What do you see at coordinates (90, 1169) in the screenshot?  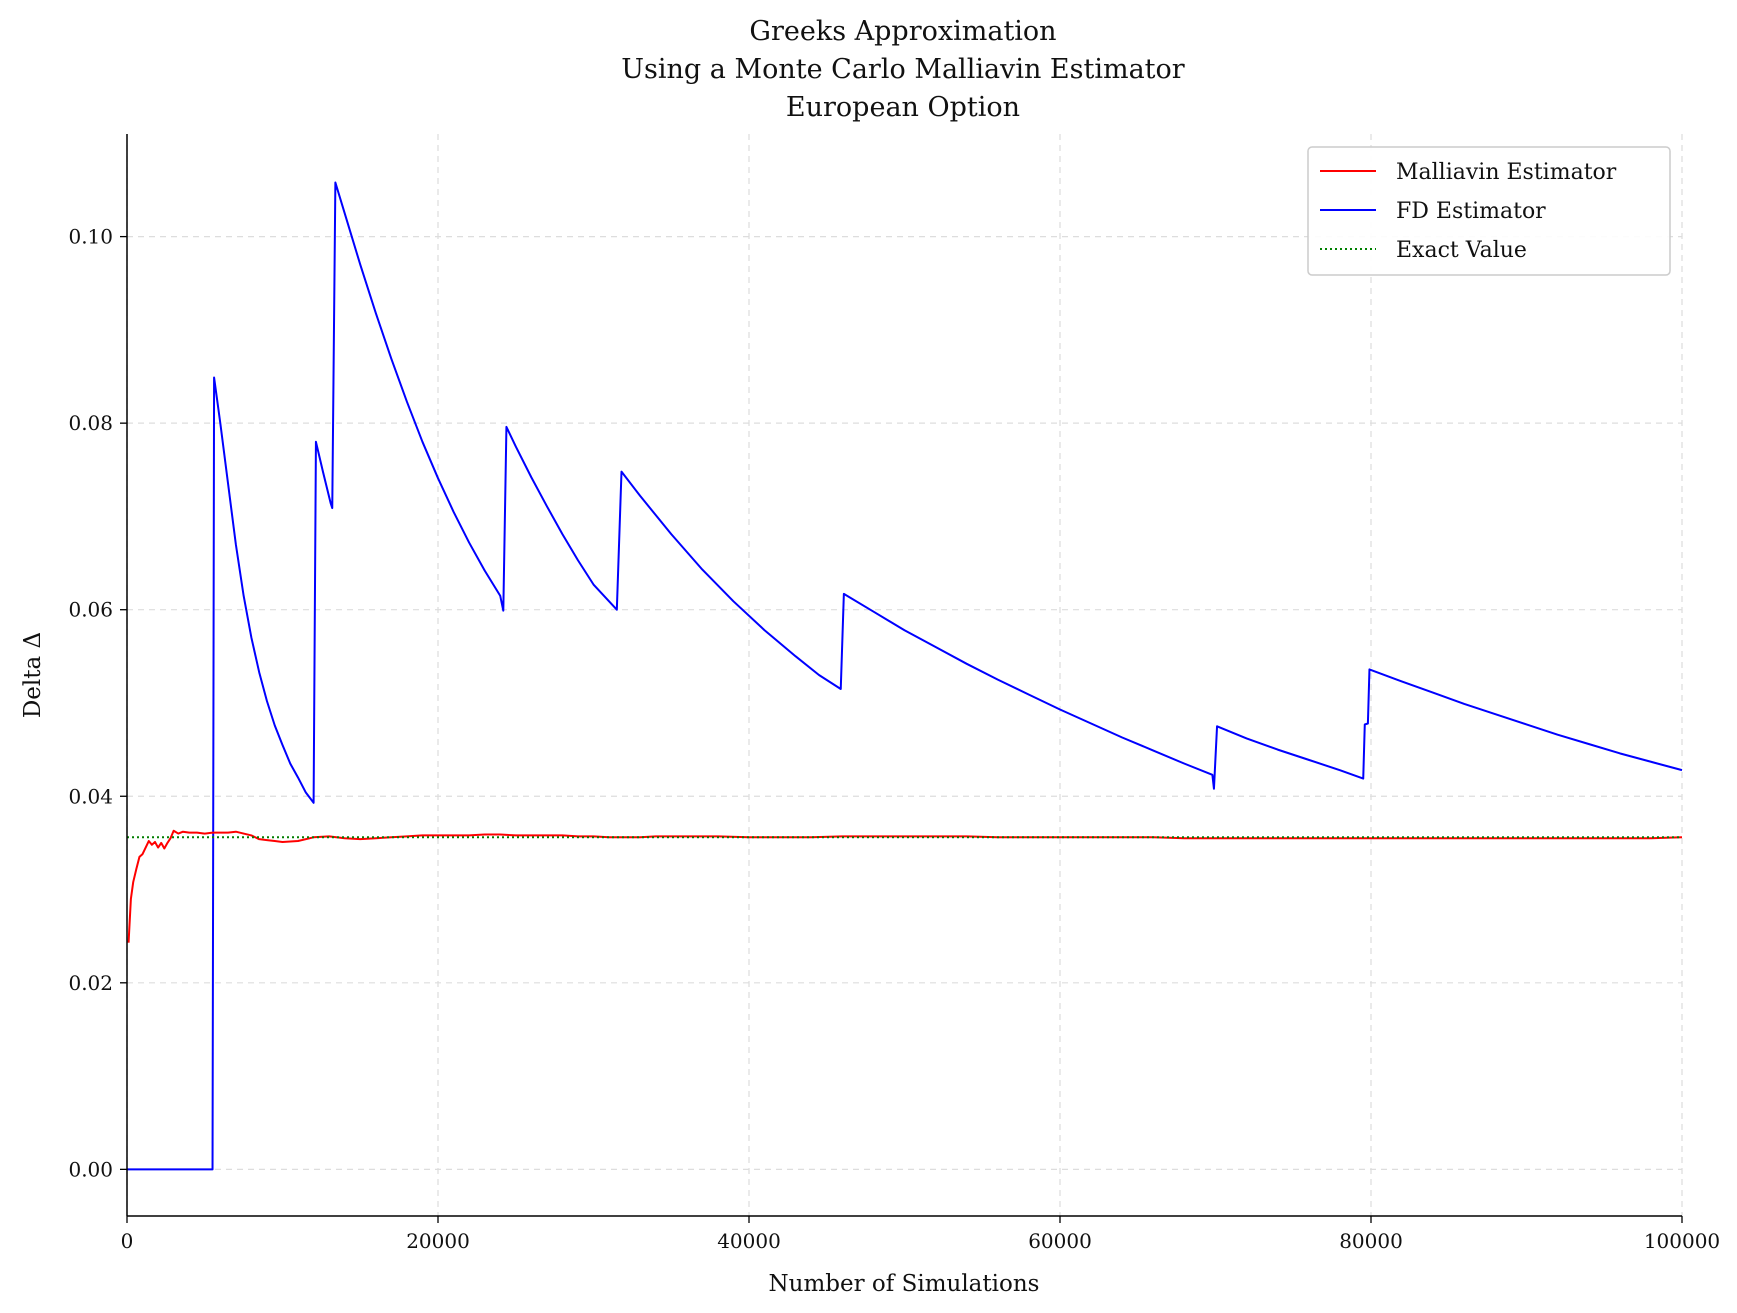 I see `y-tick-label: 0.00` at bounding box center [90, 1169].